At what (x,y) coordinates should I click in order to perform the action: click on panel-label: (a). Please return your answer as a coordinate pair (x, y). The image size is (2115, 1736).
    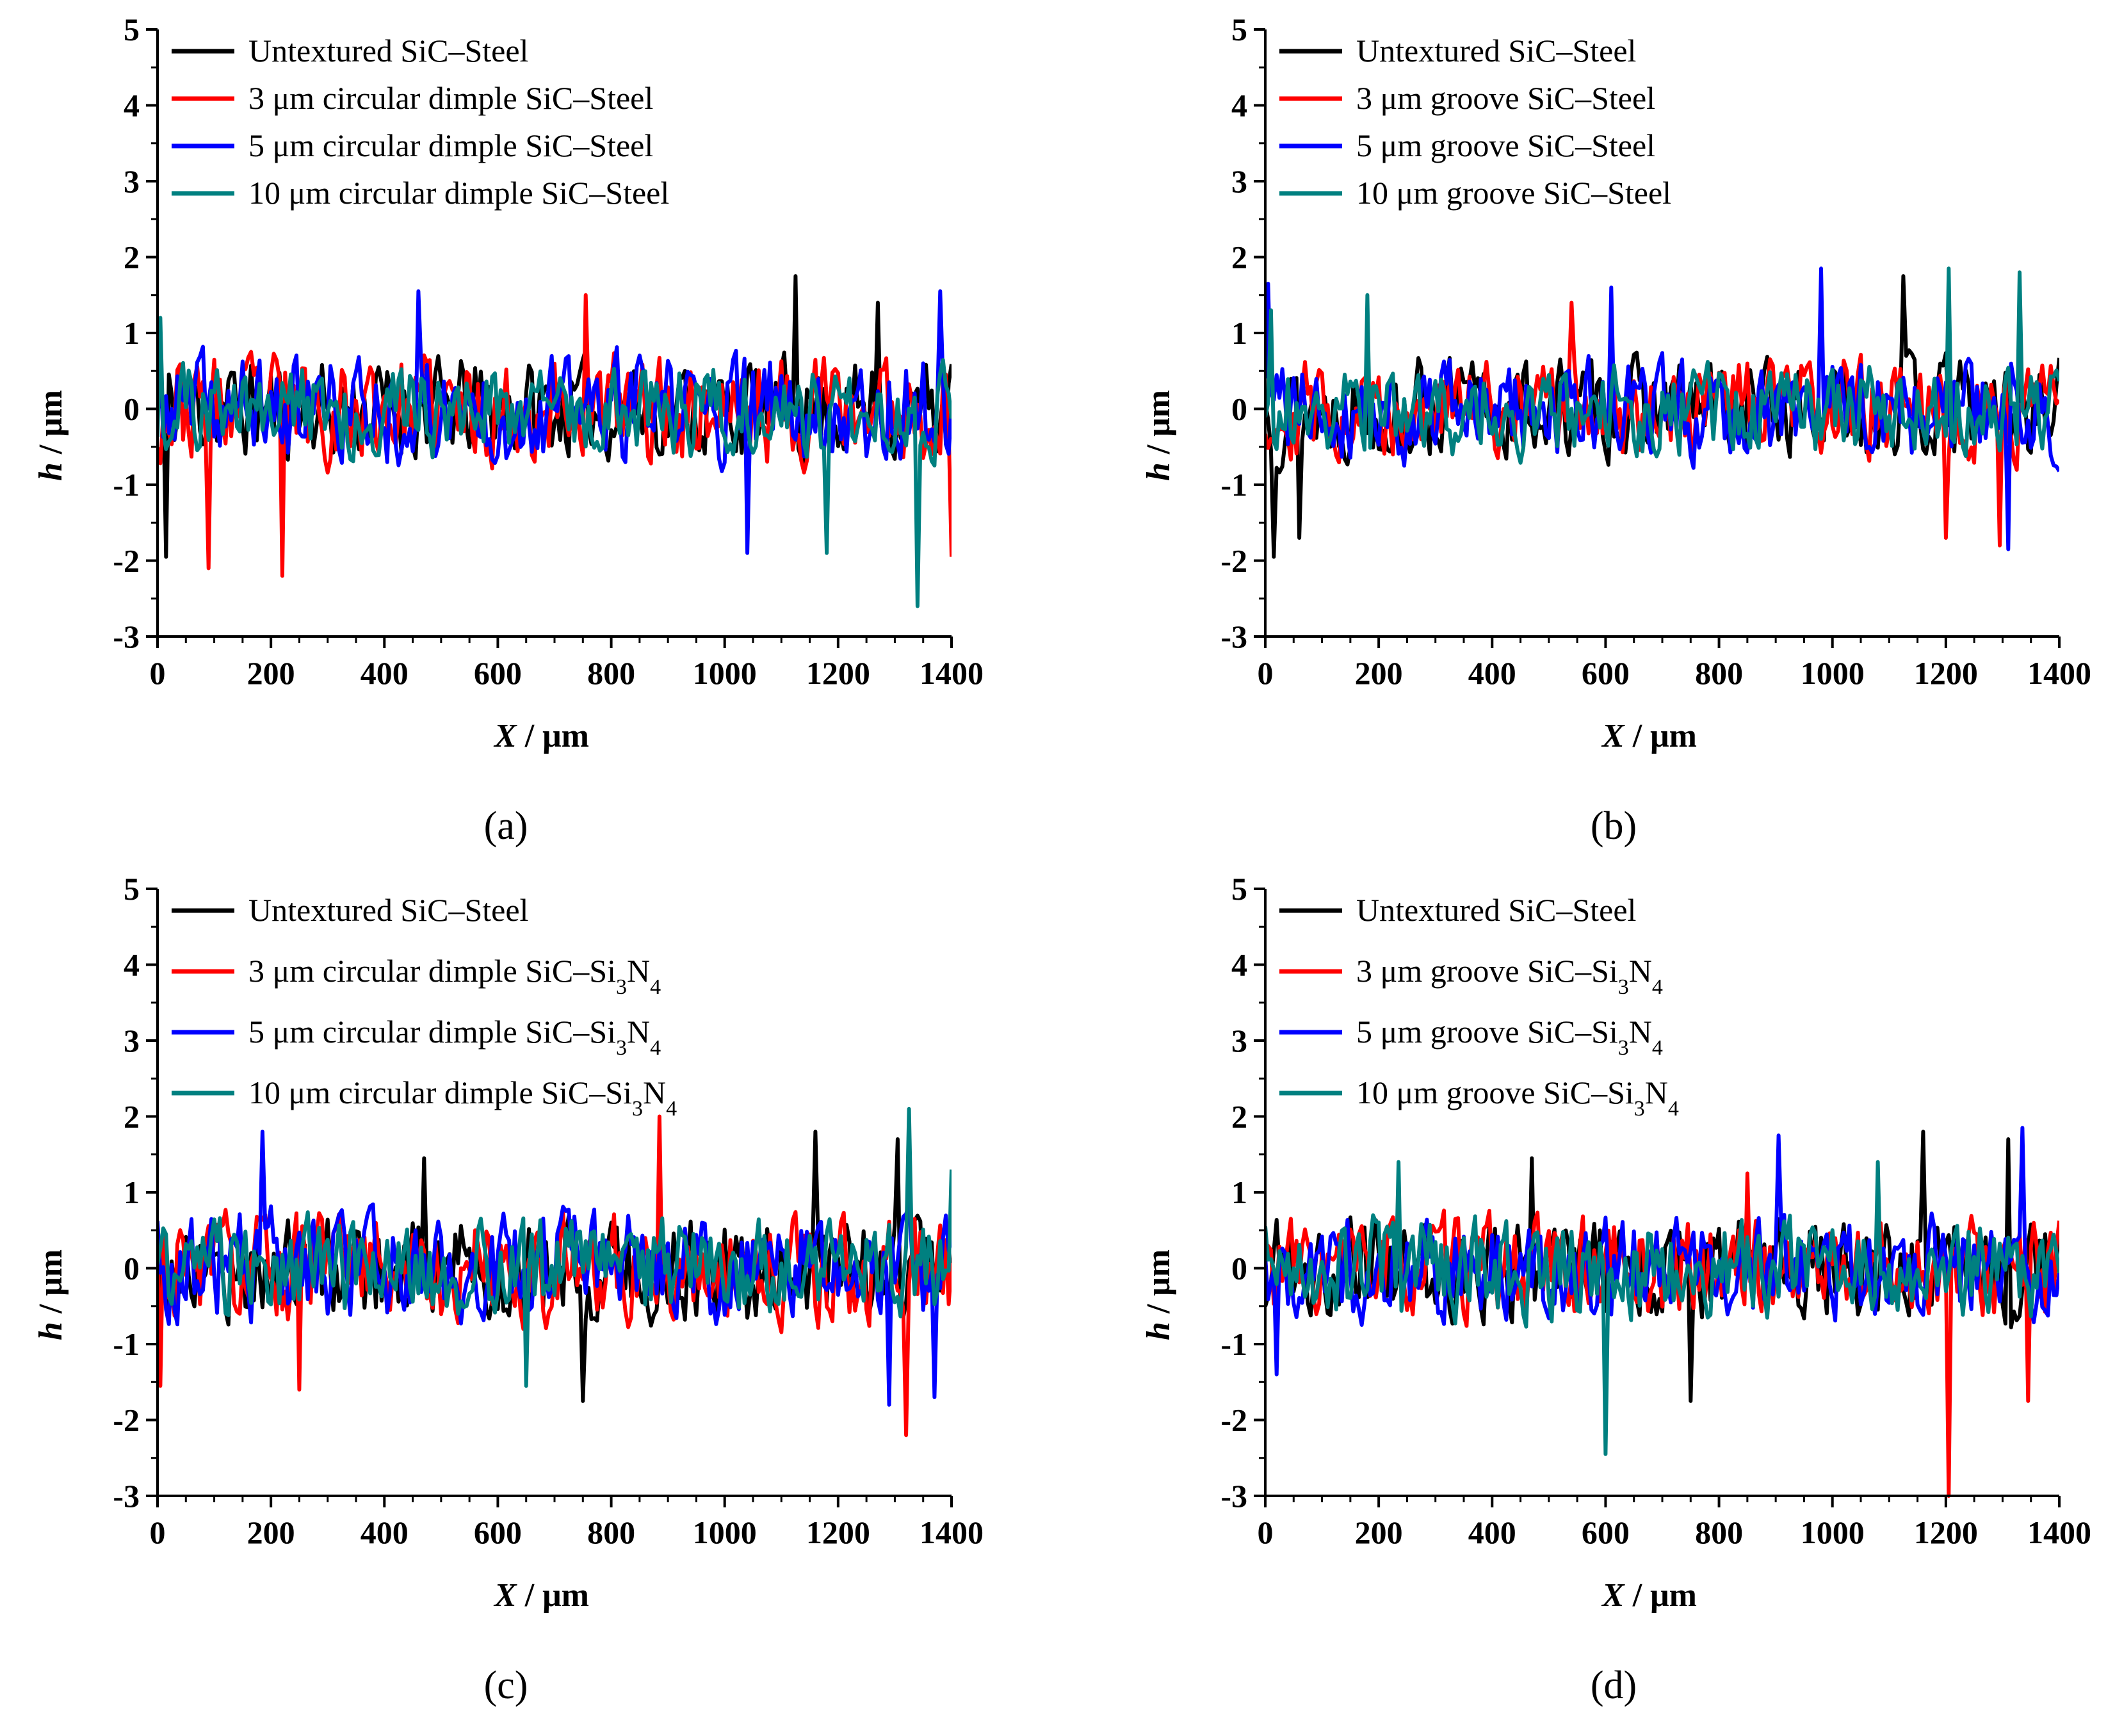
    Looking at the image, I should click on (506, 826).